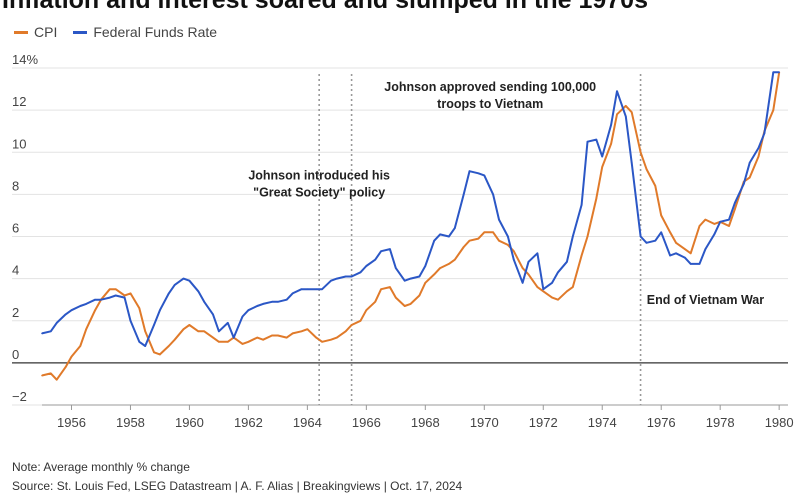 This screenshot has height=500, width=800. What do you see at coordinates (307, 422) in the screenshot?
I see `x-tick-label: 1964` at bounding box center [307, 422].